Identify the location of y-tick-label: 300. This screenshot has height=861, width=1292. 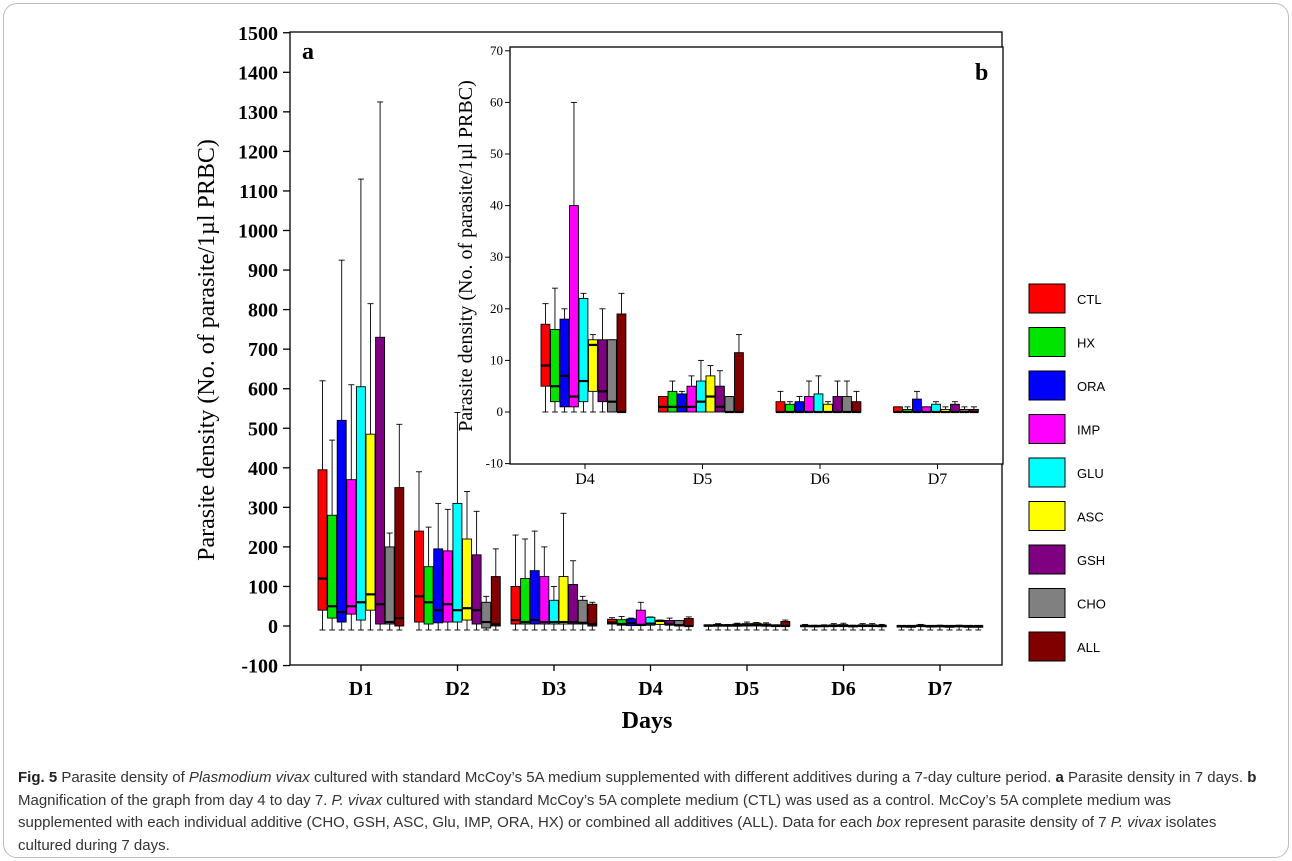
(263, 508).